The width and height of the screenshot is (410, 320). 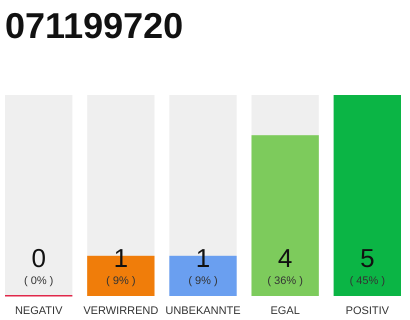 What do you see at coordinates (39, 311) in the screenshot?
I see `x-tick-label: NEGATIV` at bounding box center [39, 311].